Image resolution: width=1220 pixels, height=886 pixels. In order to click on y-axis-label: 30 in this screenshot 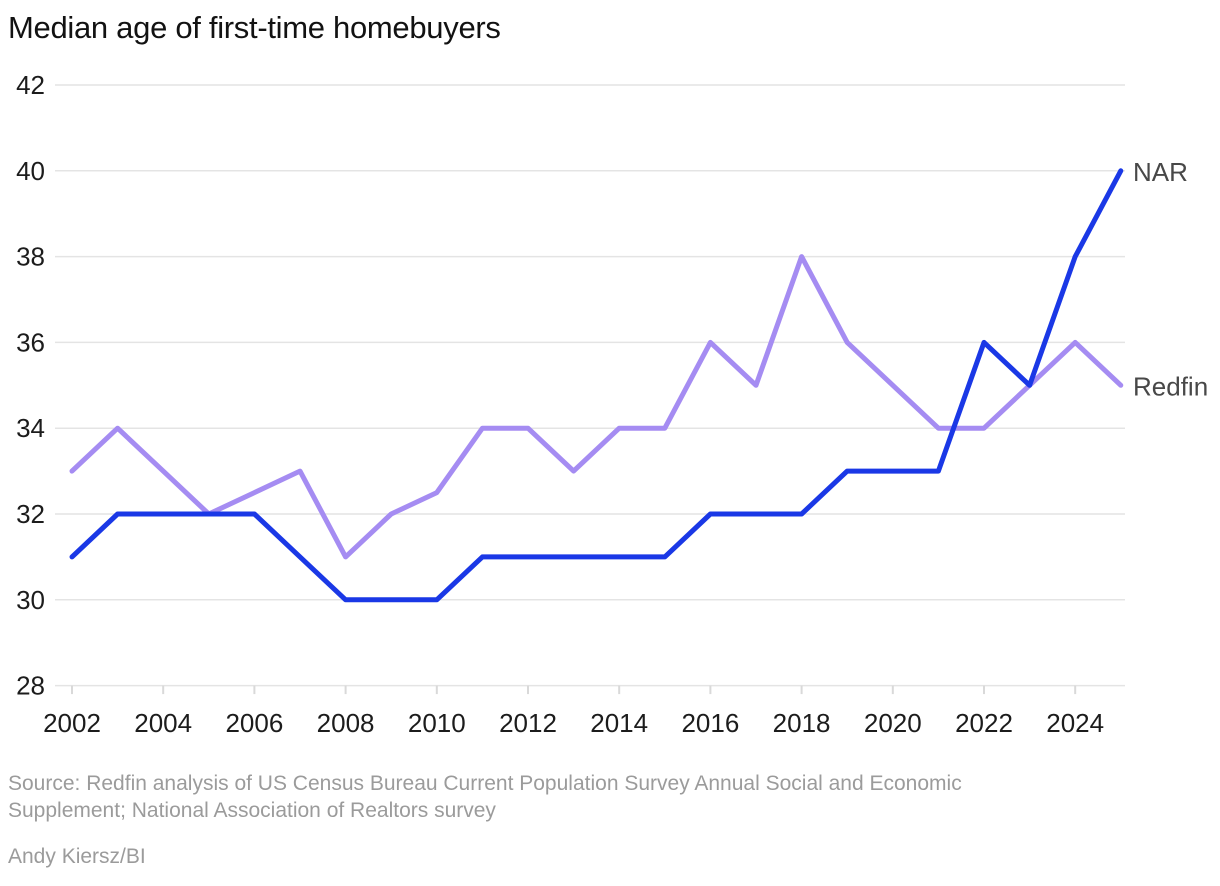, I will do `click(30, 600)`.